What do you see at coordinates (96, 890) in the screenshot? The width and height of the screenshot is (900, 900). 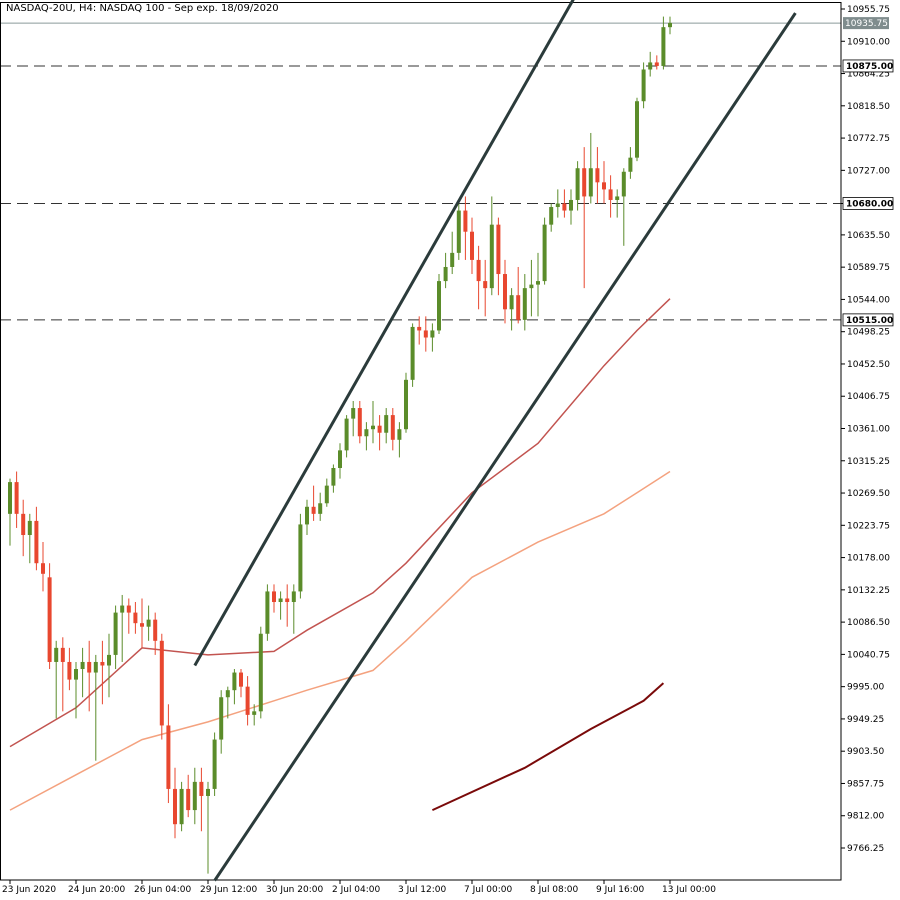 I see `x-tick-label: 24 Jun 20:00` at bounding box center [96, 890].